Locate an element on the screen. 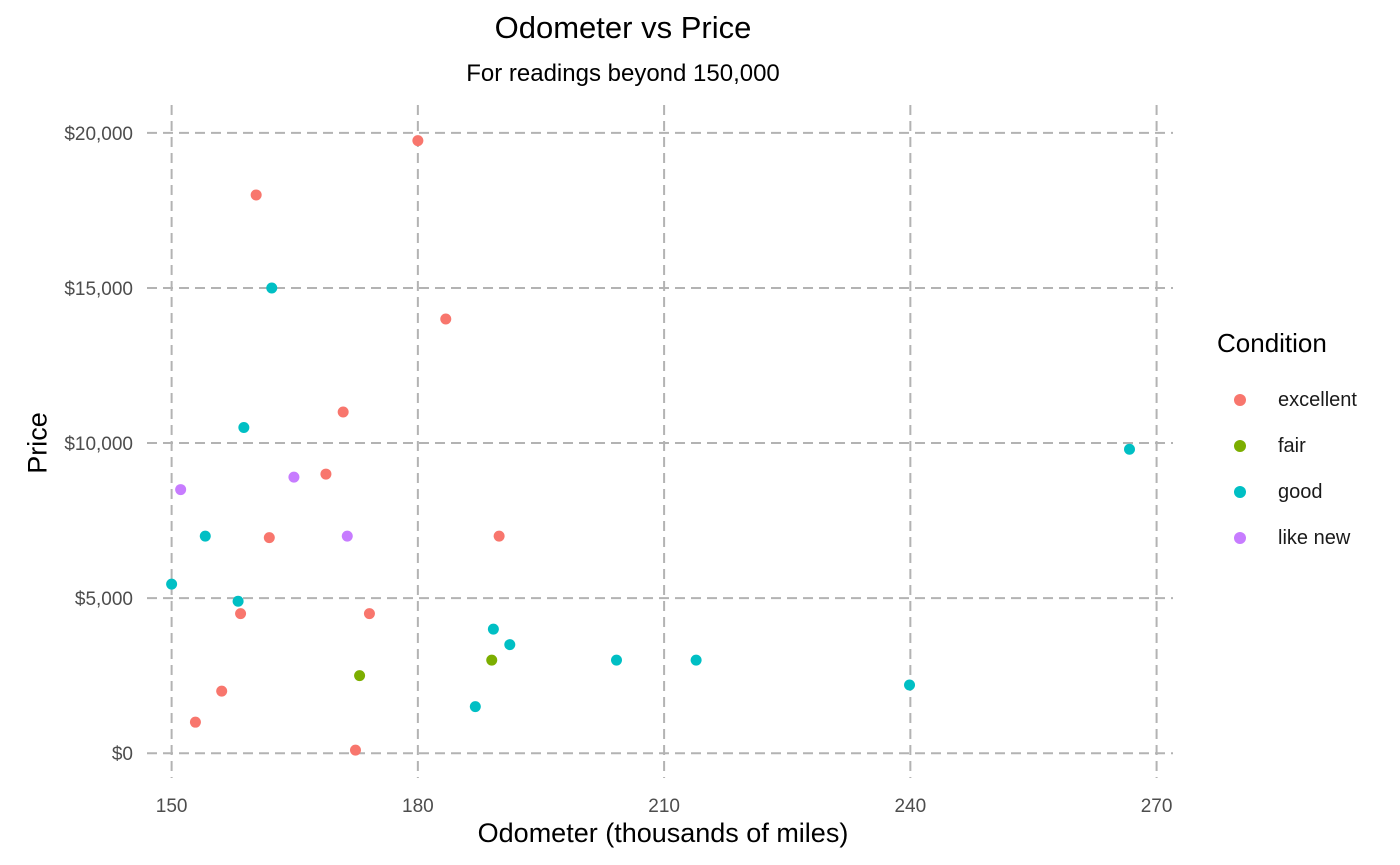  legend-item-good: good is located at coordinates (1287, 492).